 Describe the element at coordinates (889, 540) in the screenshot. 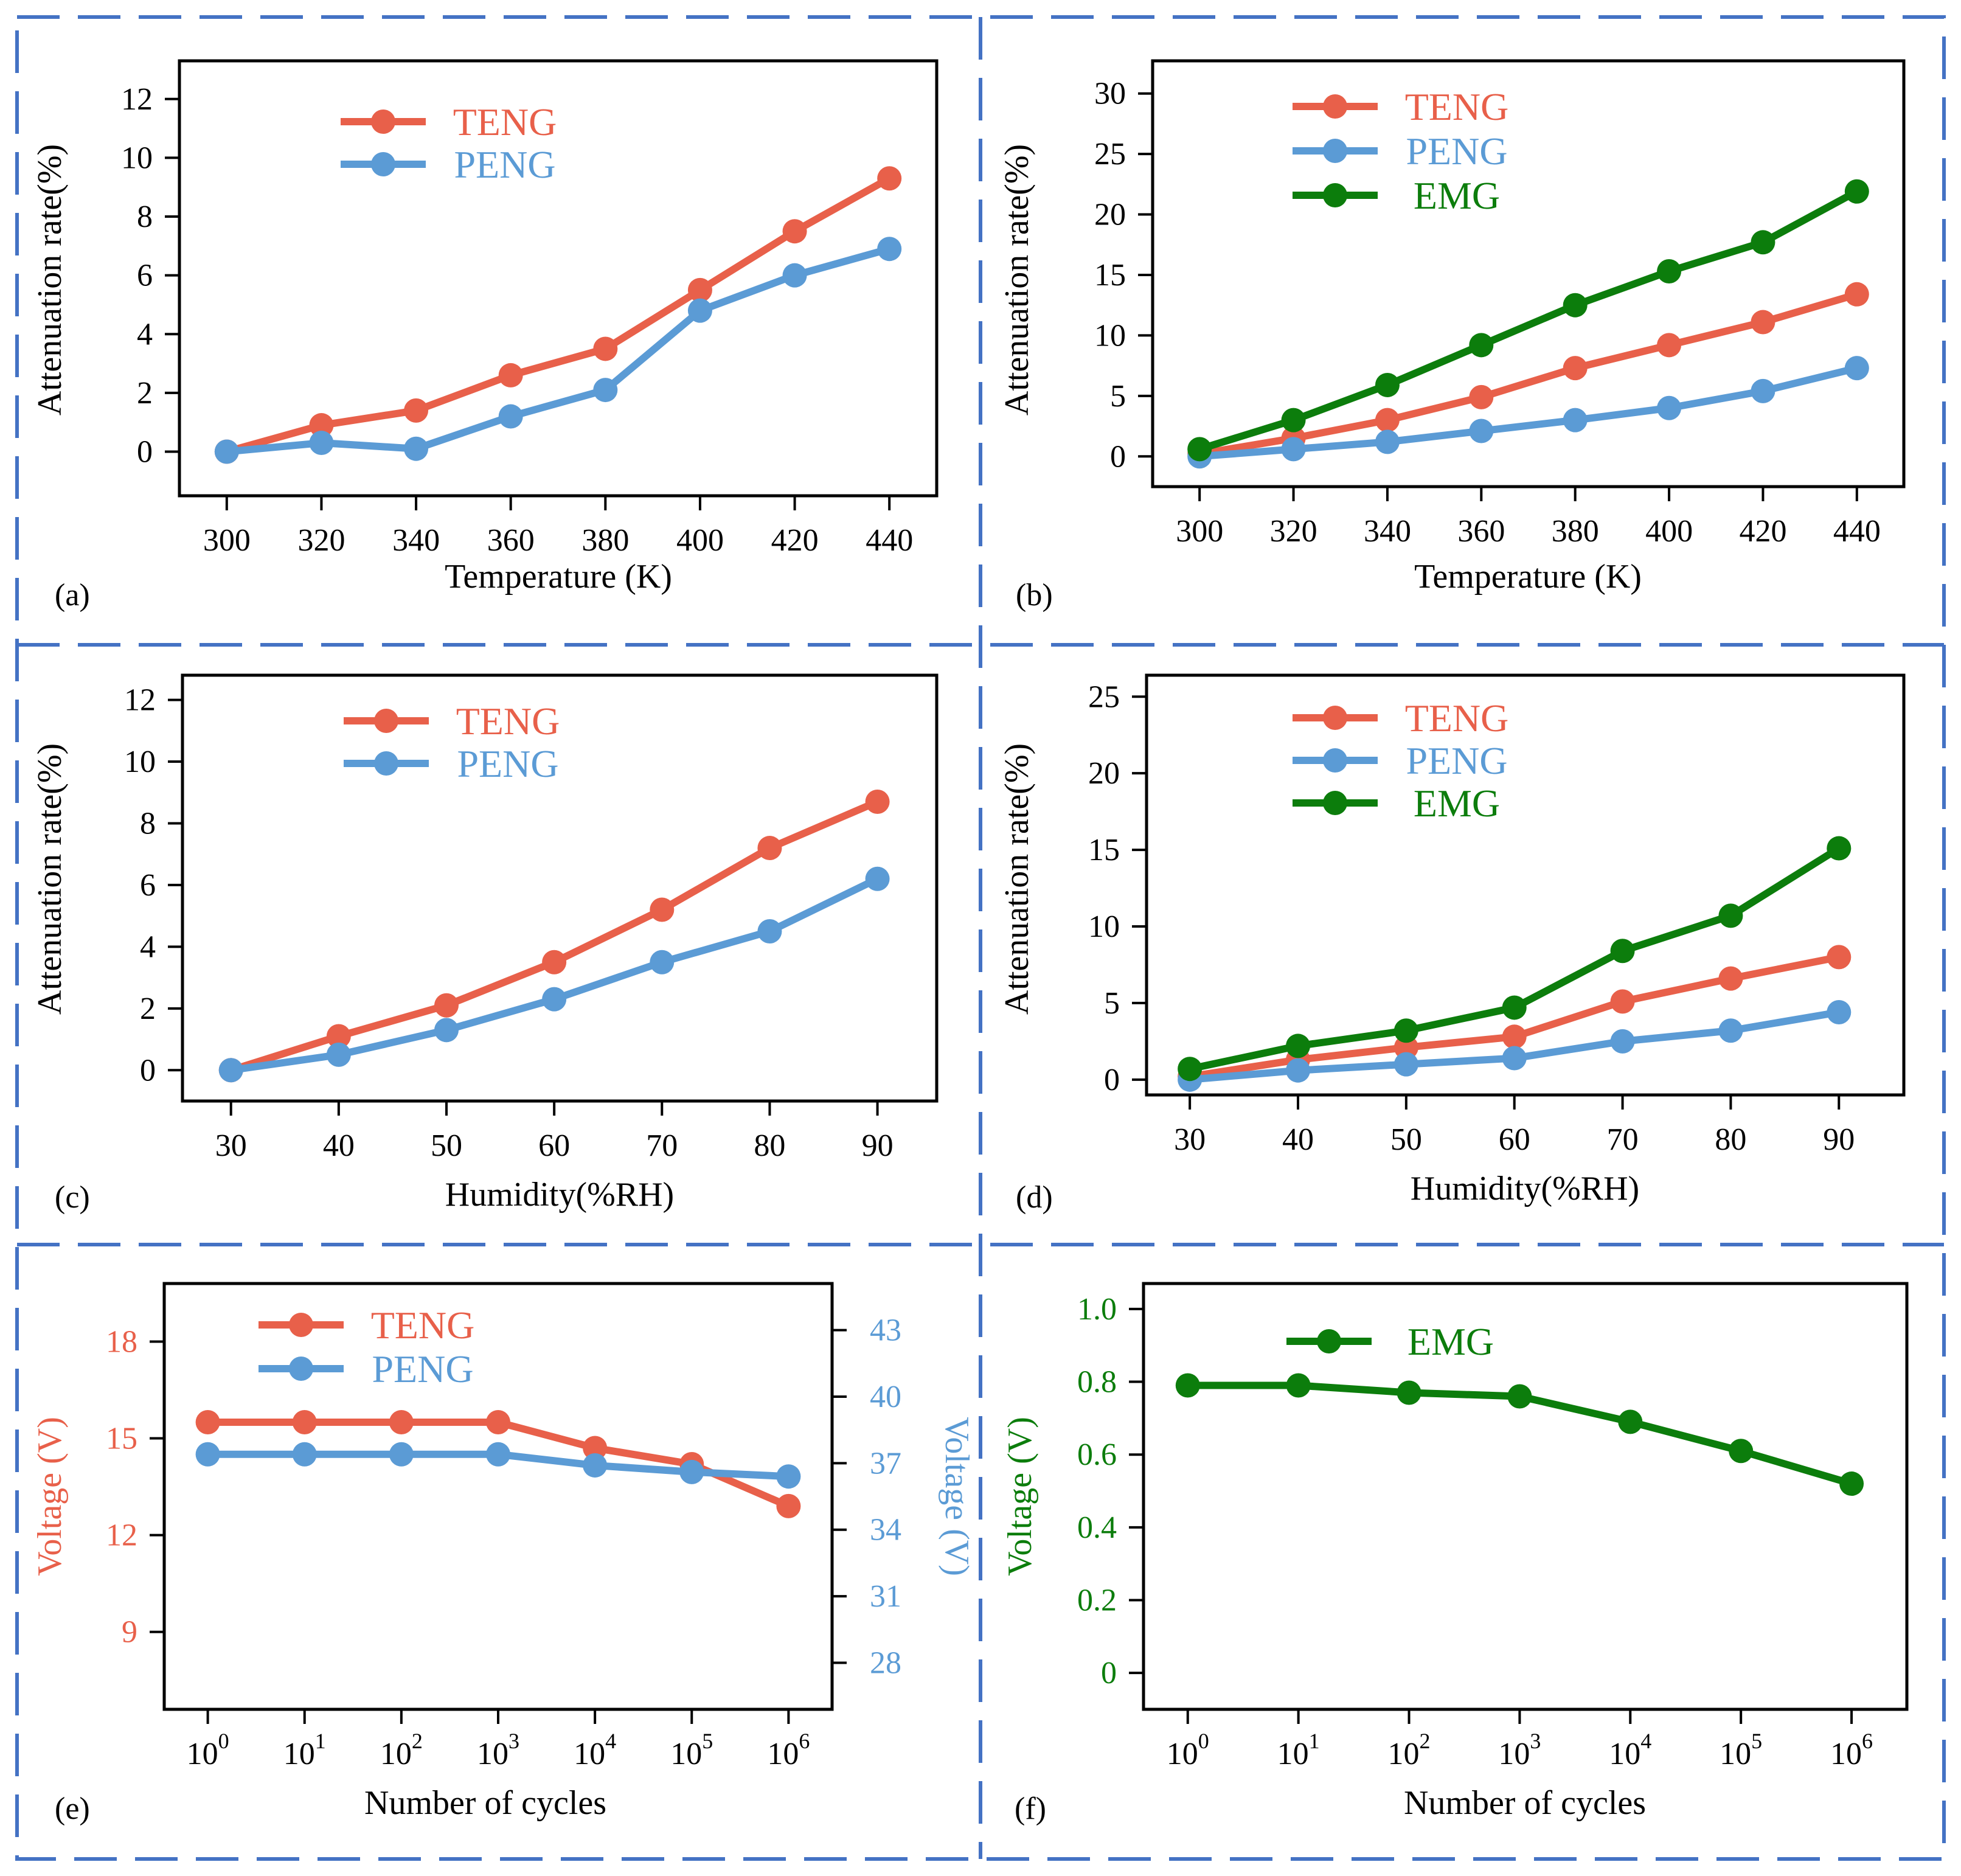

I see `x-tick-label: 440` at that location.